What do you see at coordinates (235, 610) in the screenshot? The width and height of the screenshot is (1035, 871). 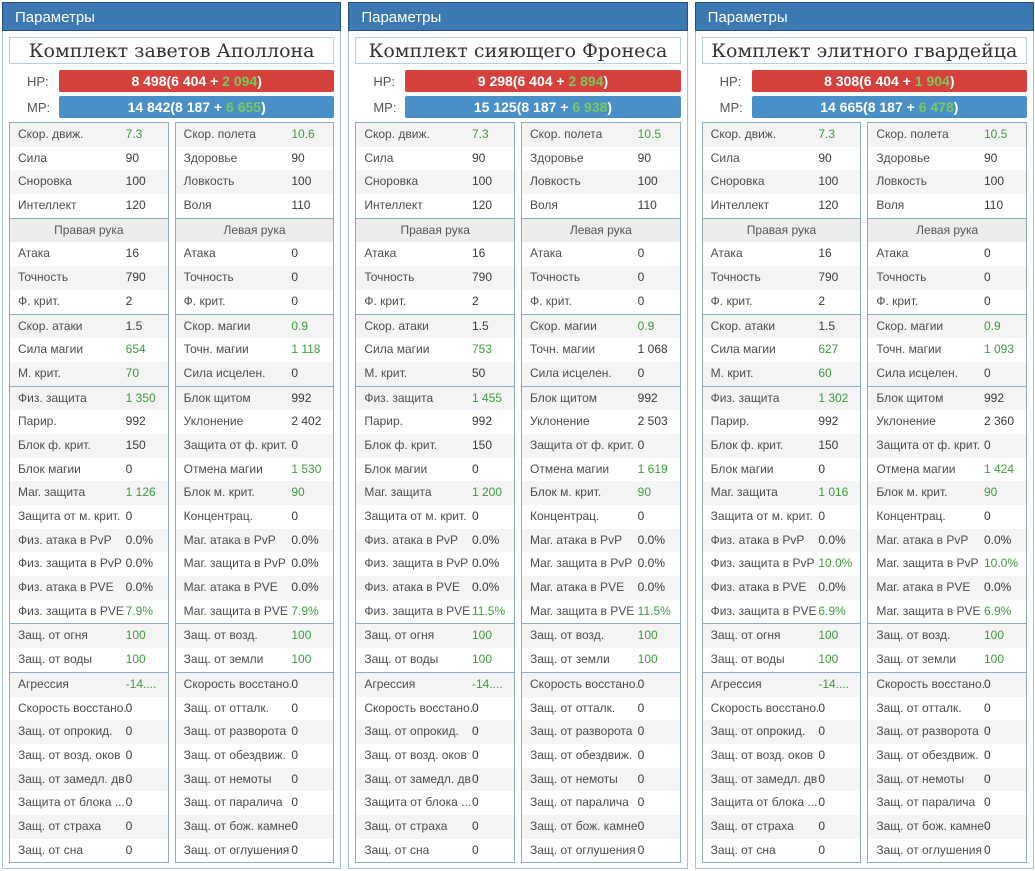 I see `stat-label: Маг. защита в PVE` at bounding box center [235, 610].